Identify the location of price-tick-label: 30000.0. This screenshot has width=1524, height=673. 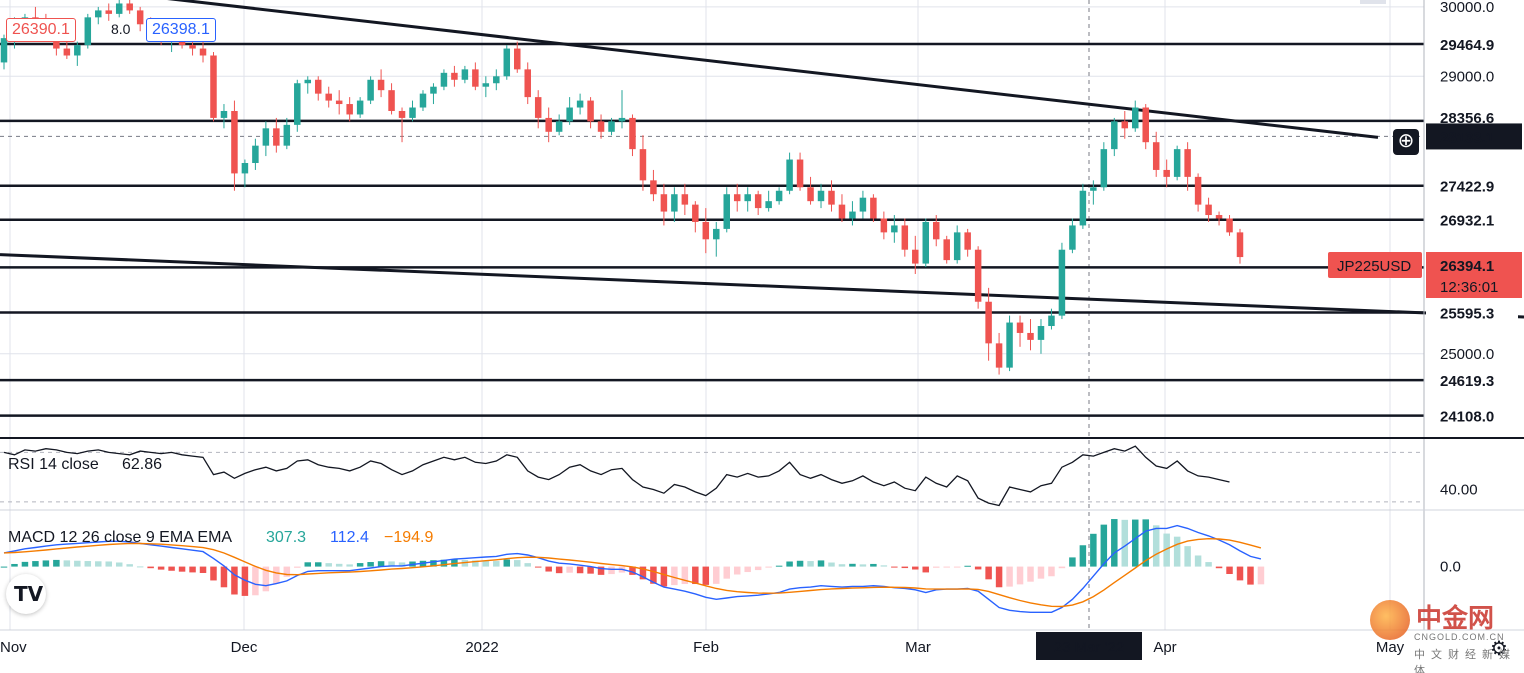
(1467, 8).